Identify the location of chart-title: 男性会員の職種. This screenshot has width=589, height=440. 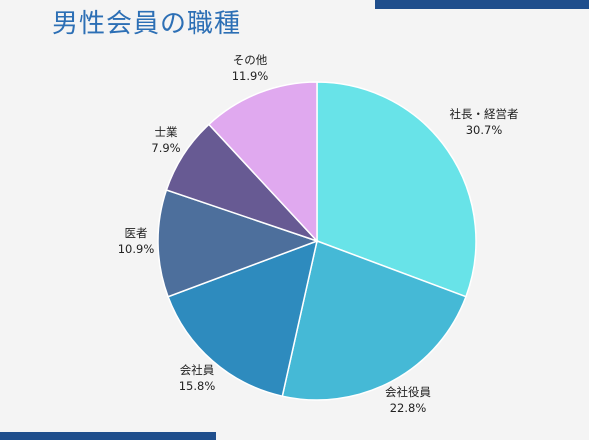
(147, 24).